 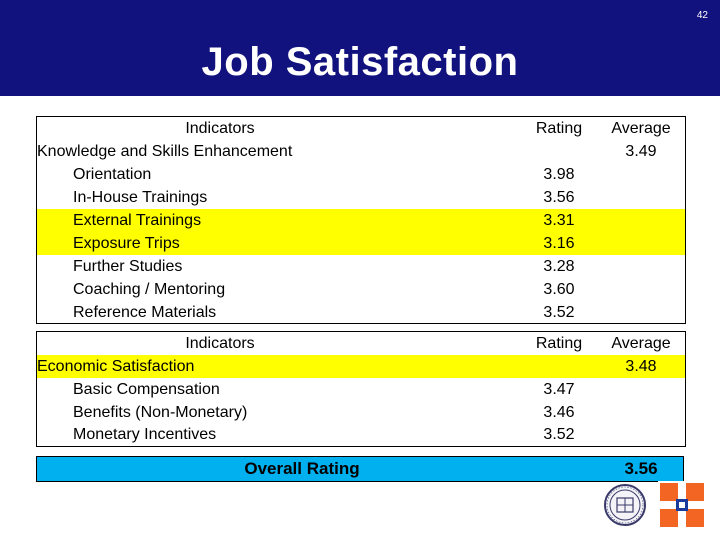 What do you see at coordinates (641, 366) in the screenshot?
I see `category-average: 3.48` at bounding box center [641, 366].